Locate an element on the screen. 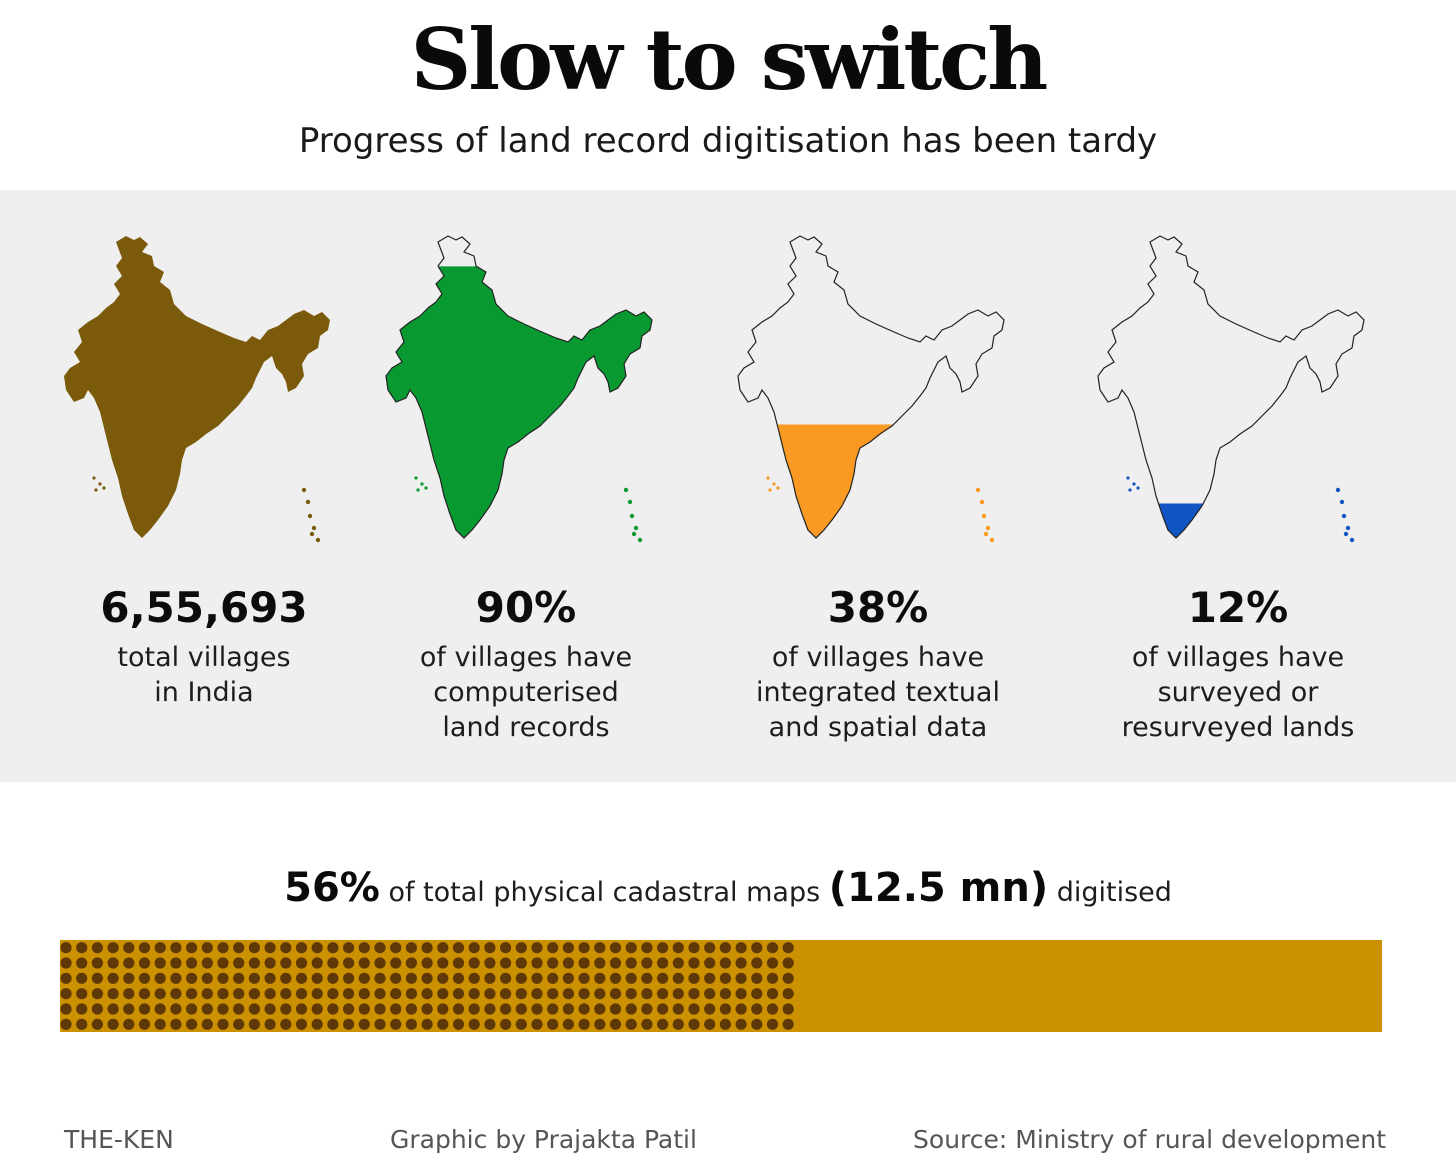  bar-text-after: digitised is located at coordinates (1114, 892).